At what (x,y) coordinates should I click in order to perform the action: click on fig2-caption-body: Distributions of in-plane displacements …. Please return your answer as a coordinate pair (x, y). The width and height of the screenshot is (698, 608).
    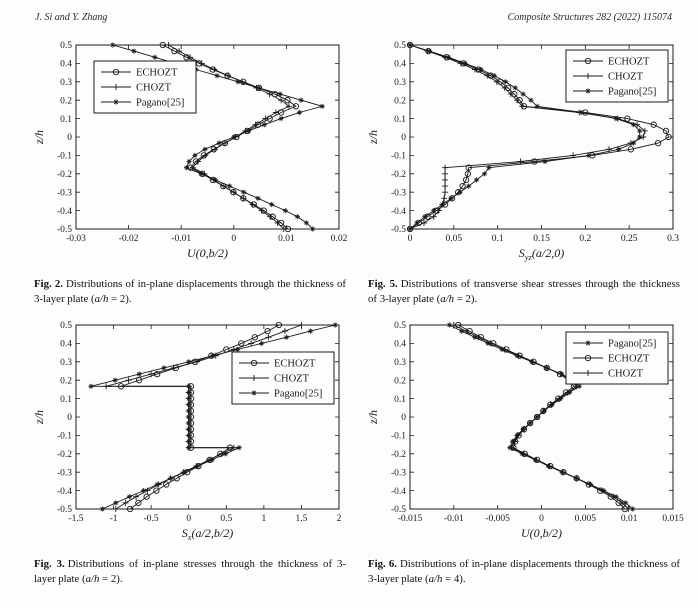
    Looking at the image, I should click on (190, 291).